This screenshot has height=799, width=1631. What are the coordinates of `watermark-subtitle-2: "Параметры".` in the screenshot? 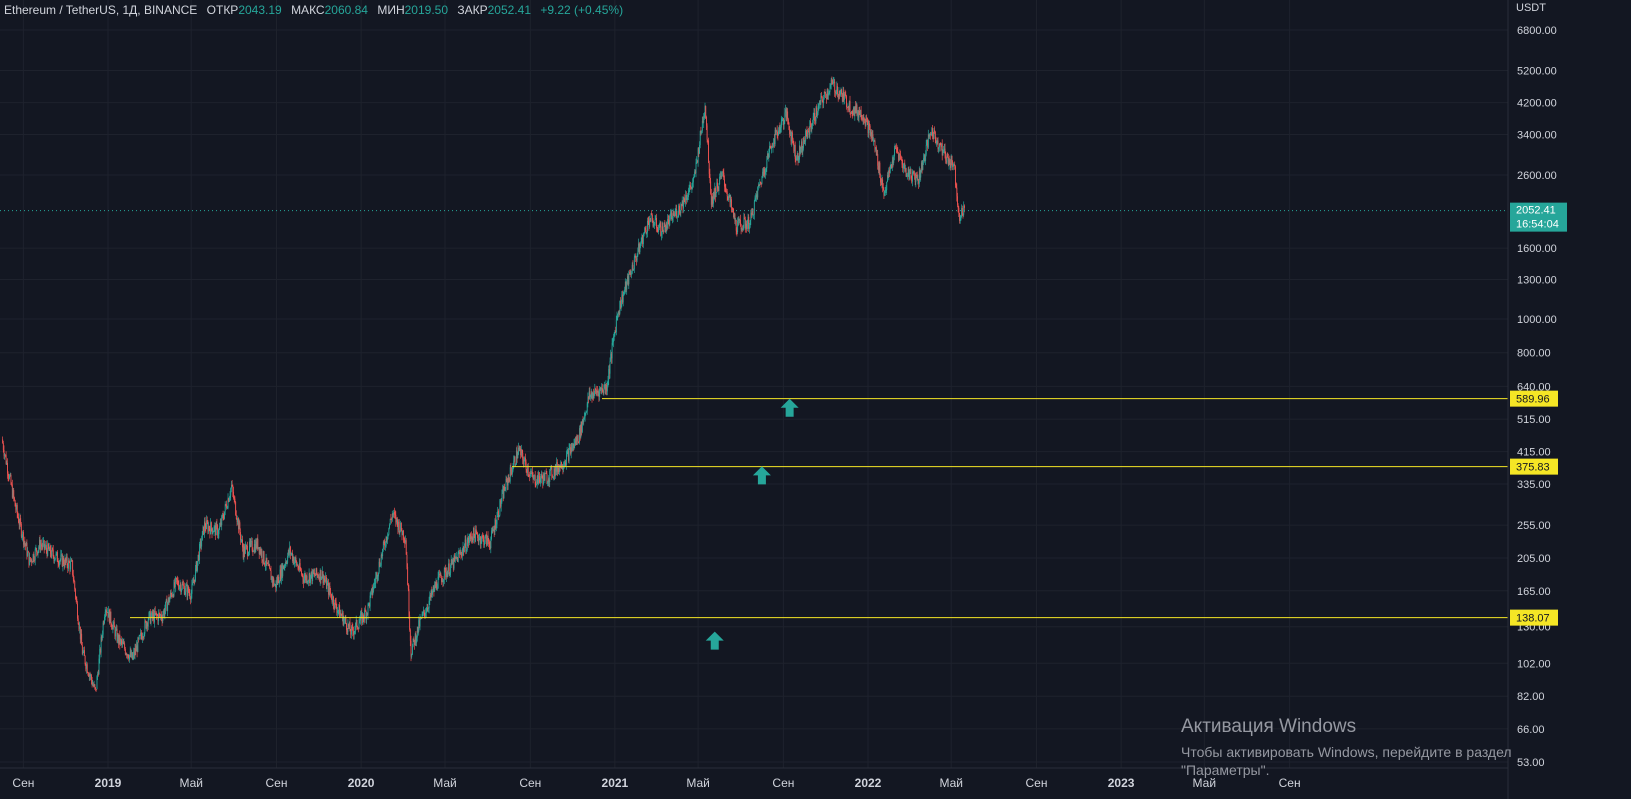 It's located at (1225, 770).